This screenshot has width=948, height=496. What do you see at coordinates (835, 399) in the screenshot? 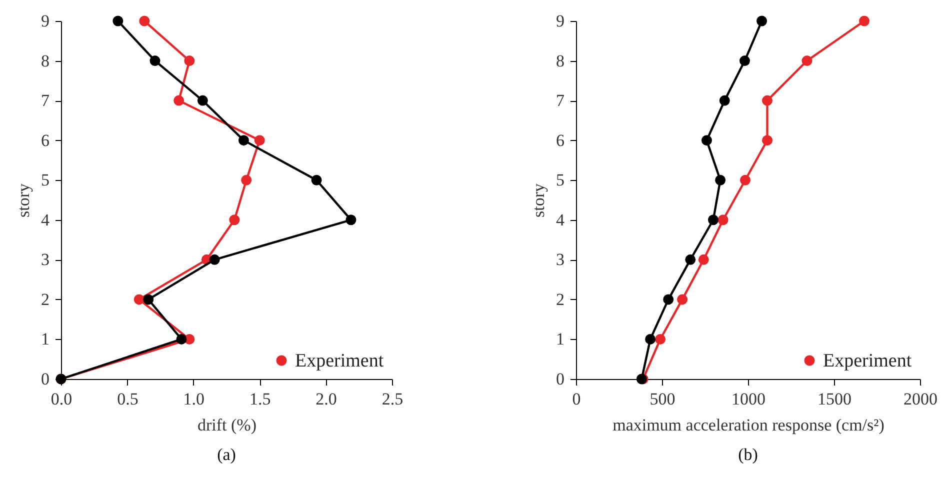
I see `x-tick-label: 1500` at bounding box center [835, 399].